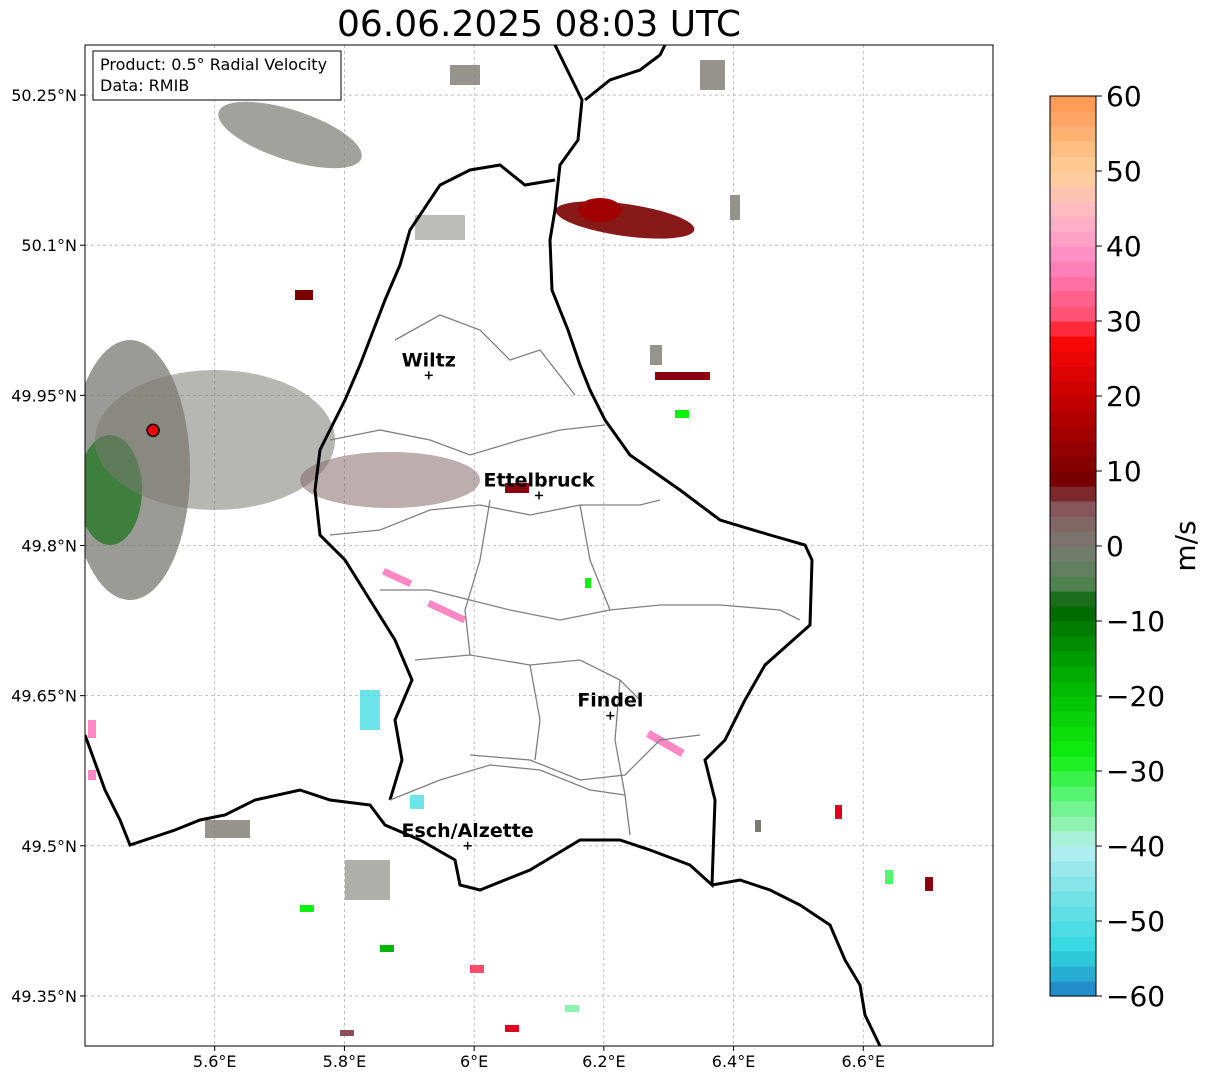  Describe the element at coordinates (468, 831) in the screenshot. I see `city-label: Esch/Alzette` at that location.